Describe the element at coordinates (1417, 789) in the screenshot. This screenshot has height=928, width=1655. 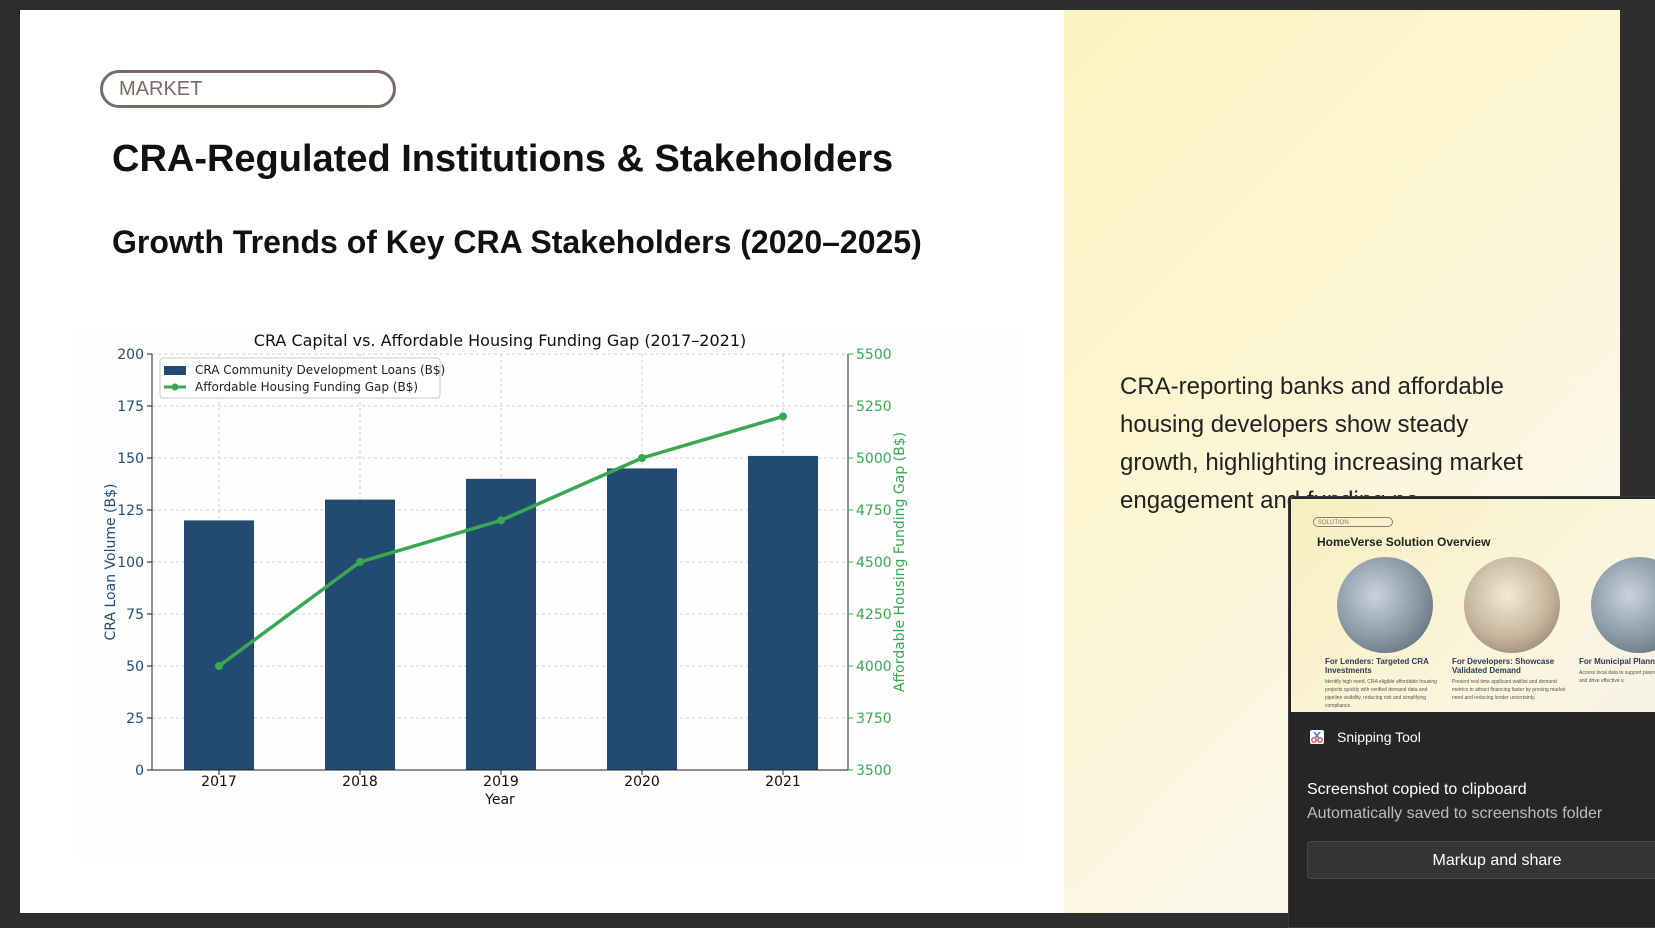
I see `toast-message: Screenshot copied to clipboard` at that location.